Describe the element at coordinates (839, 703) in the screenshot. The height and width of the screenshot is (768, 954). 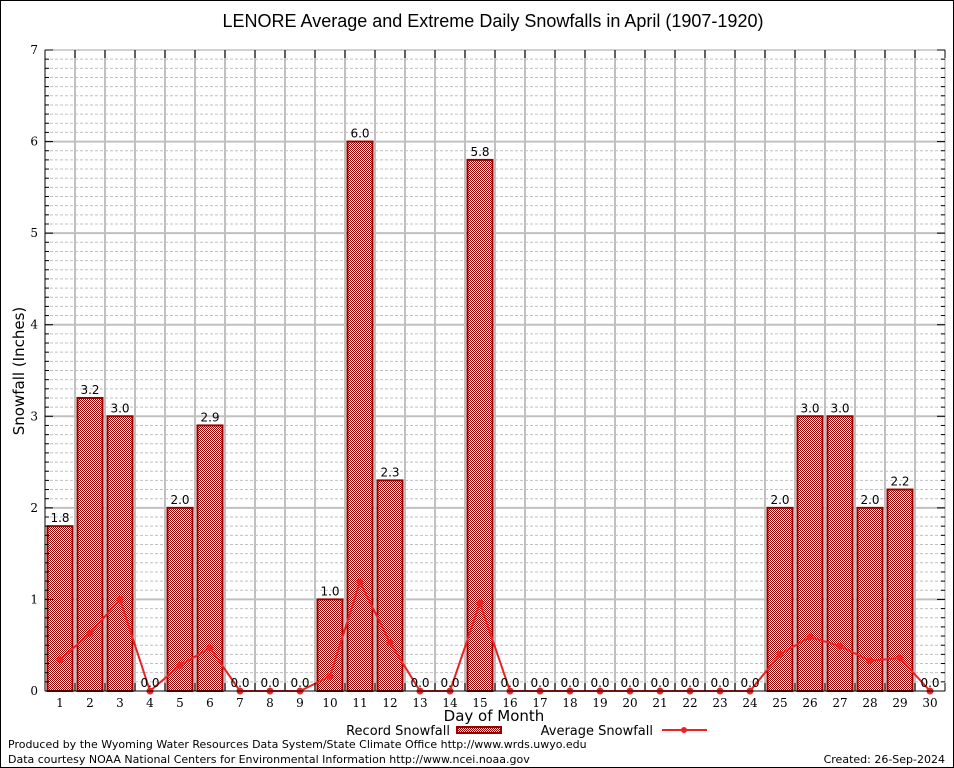
I see `x-tick-label: 27` at that location.